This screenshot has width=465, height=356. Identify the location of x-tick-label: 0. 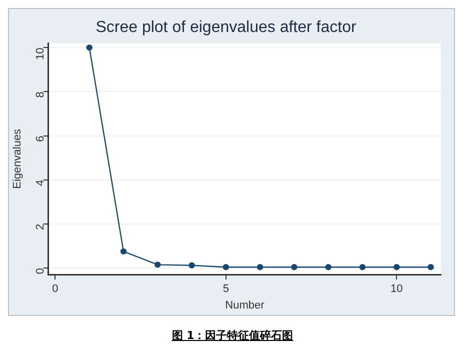
(55, 289).